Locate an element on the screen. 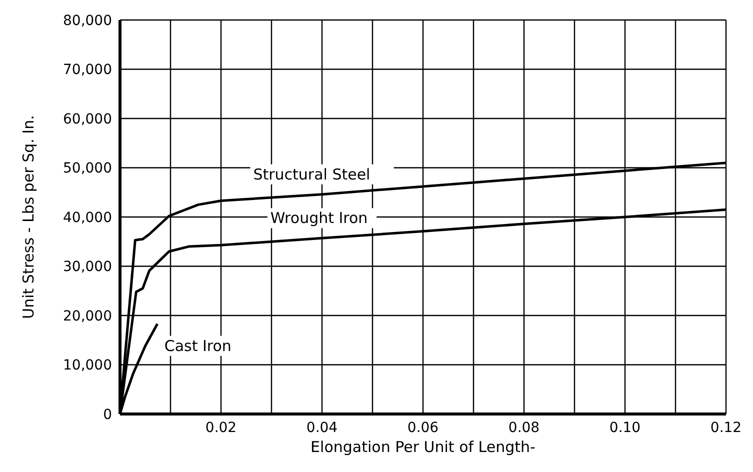 The height and width of the screenshot is (472, 753). x-tick-label: 0.06 is located at coordinates (423, 428).